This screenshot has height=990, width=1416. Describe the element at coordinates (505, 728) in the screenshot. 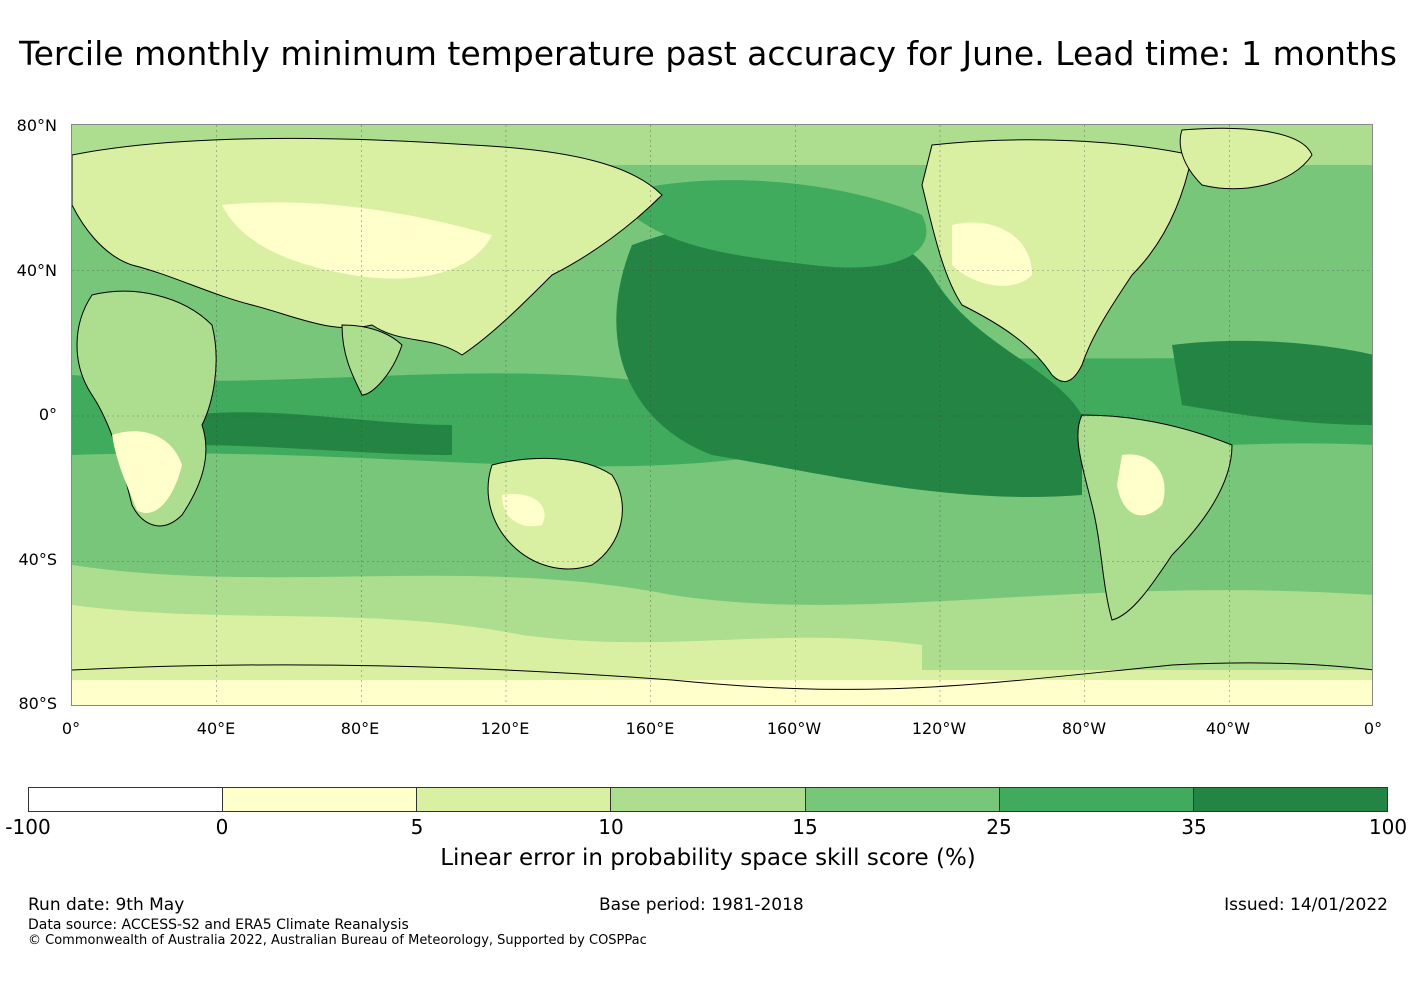

I see `lon-label-120e: 120°E` at that location.